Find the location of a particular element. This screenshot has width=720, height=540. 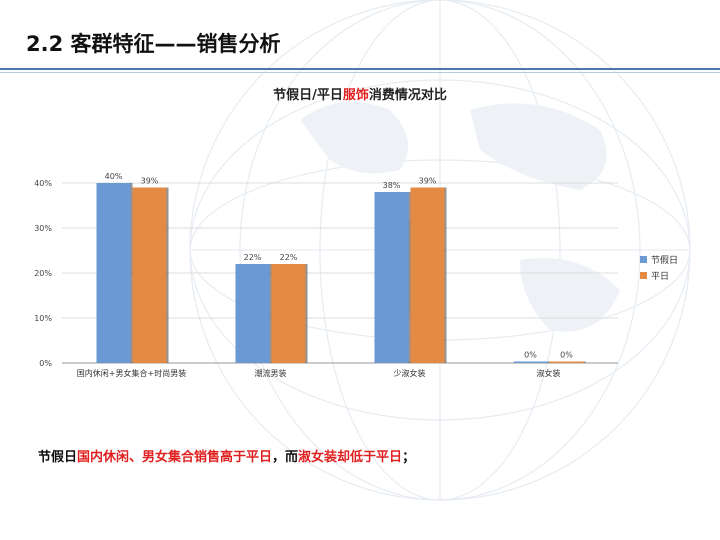

legend-label: 节假日 is located at coordinates (664, 260).